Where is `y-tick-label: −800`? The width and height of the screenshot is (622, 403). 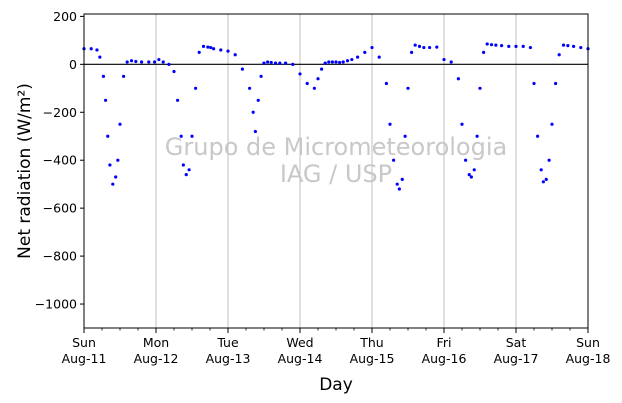 y-tick-label: −800 is located at coordinates (60, 256).